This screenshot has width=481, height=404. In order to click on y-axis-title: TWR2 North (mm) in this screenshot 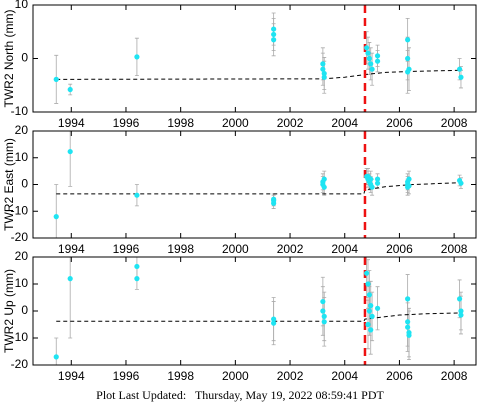, I will do `click(9, 59)`.